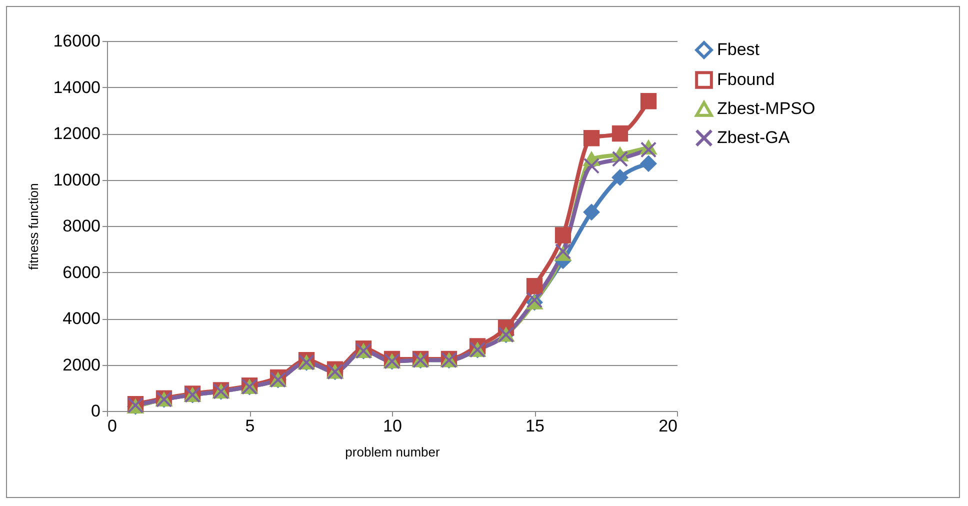  What do you see at coordinates (81, 318) in the screenshot?
I see `y-tick-label: 4000` at bounding box center [81, 318].